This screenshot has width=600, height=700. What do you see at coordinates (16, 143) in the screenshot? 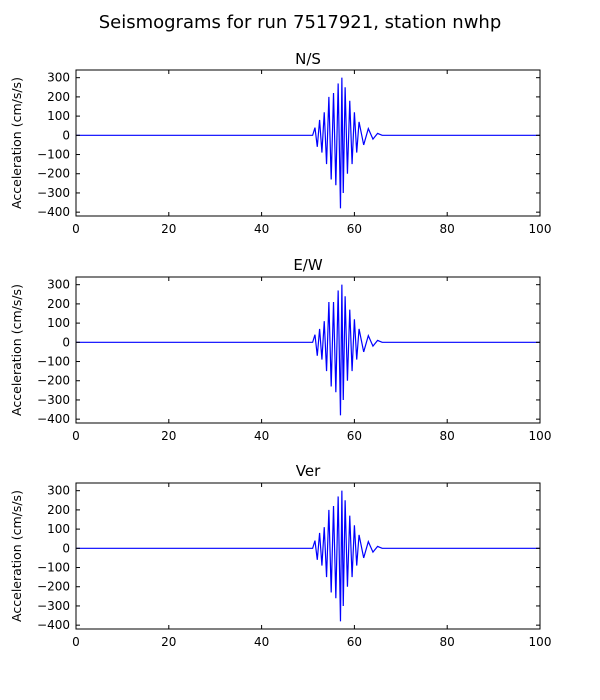
I see `y-axis-label-ns: Acceleration (cm/s/s)` at bounding box center [16, 143].